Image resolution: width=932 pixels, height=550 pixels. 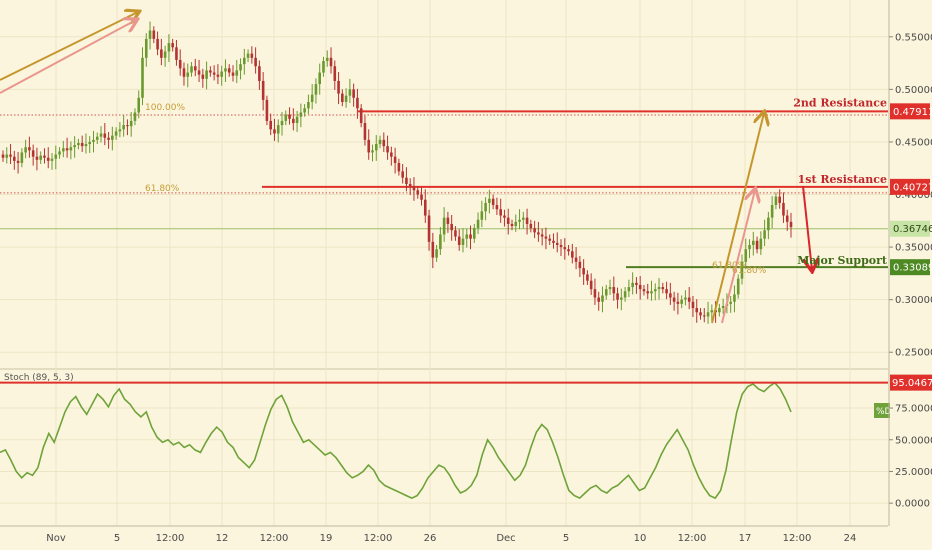 I want to click on osc-tick-label: 25.0000, so click(x=913, y=472).